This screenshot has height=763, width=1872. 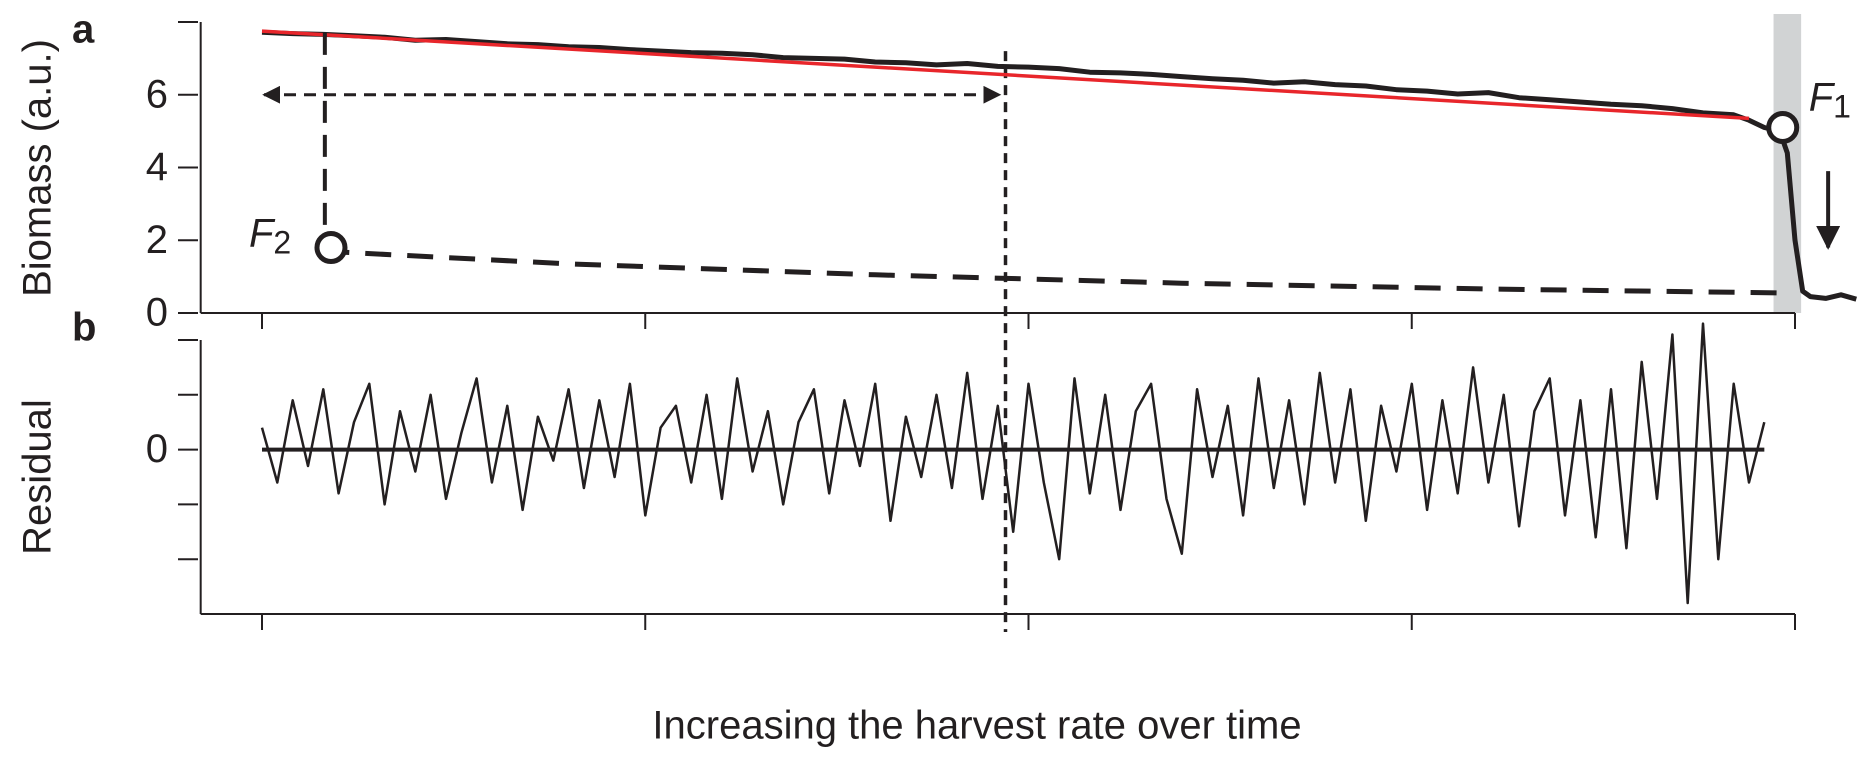 I want to click on point-label: F2, so click(x=270, y=236).